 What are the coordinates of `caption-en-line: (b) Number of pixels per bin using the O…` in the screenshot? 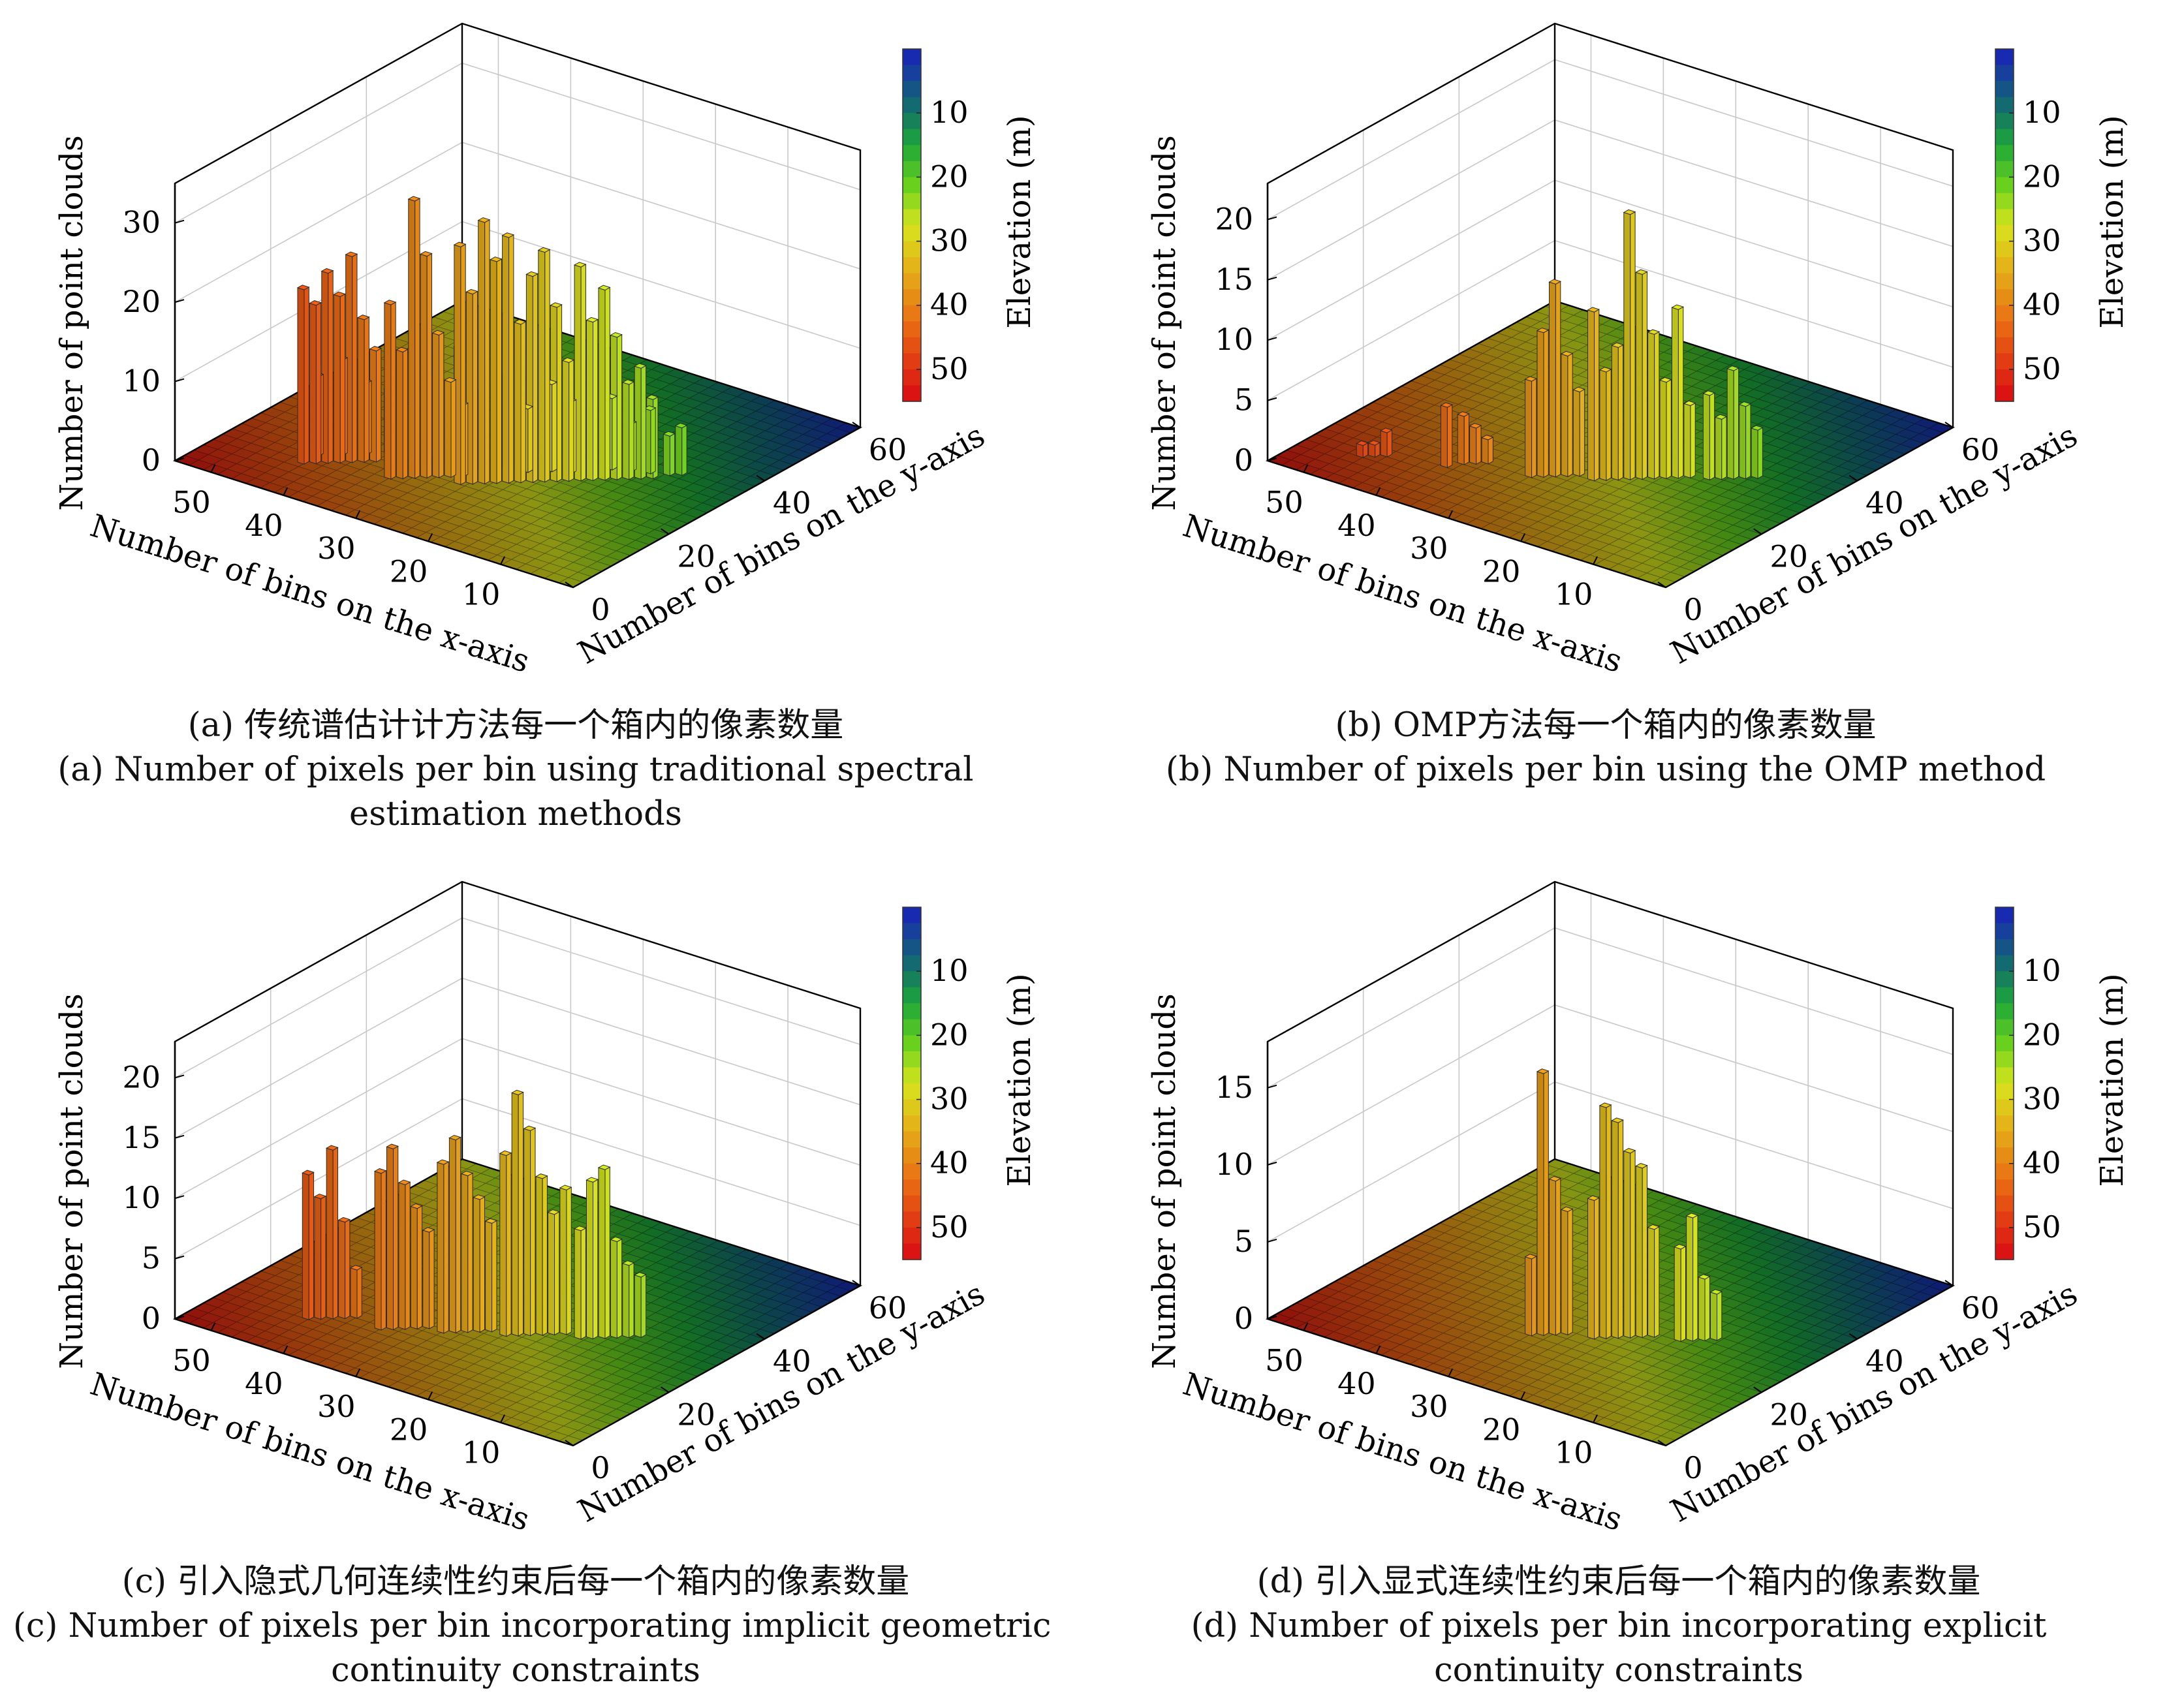 It's located at (1606, 770).